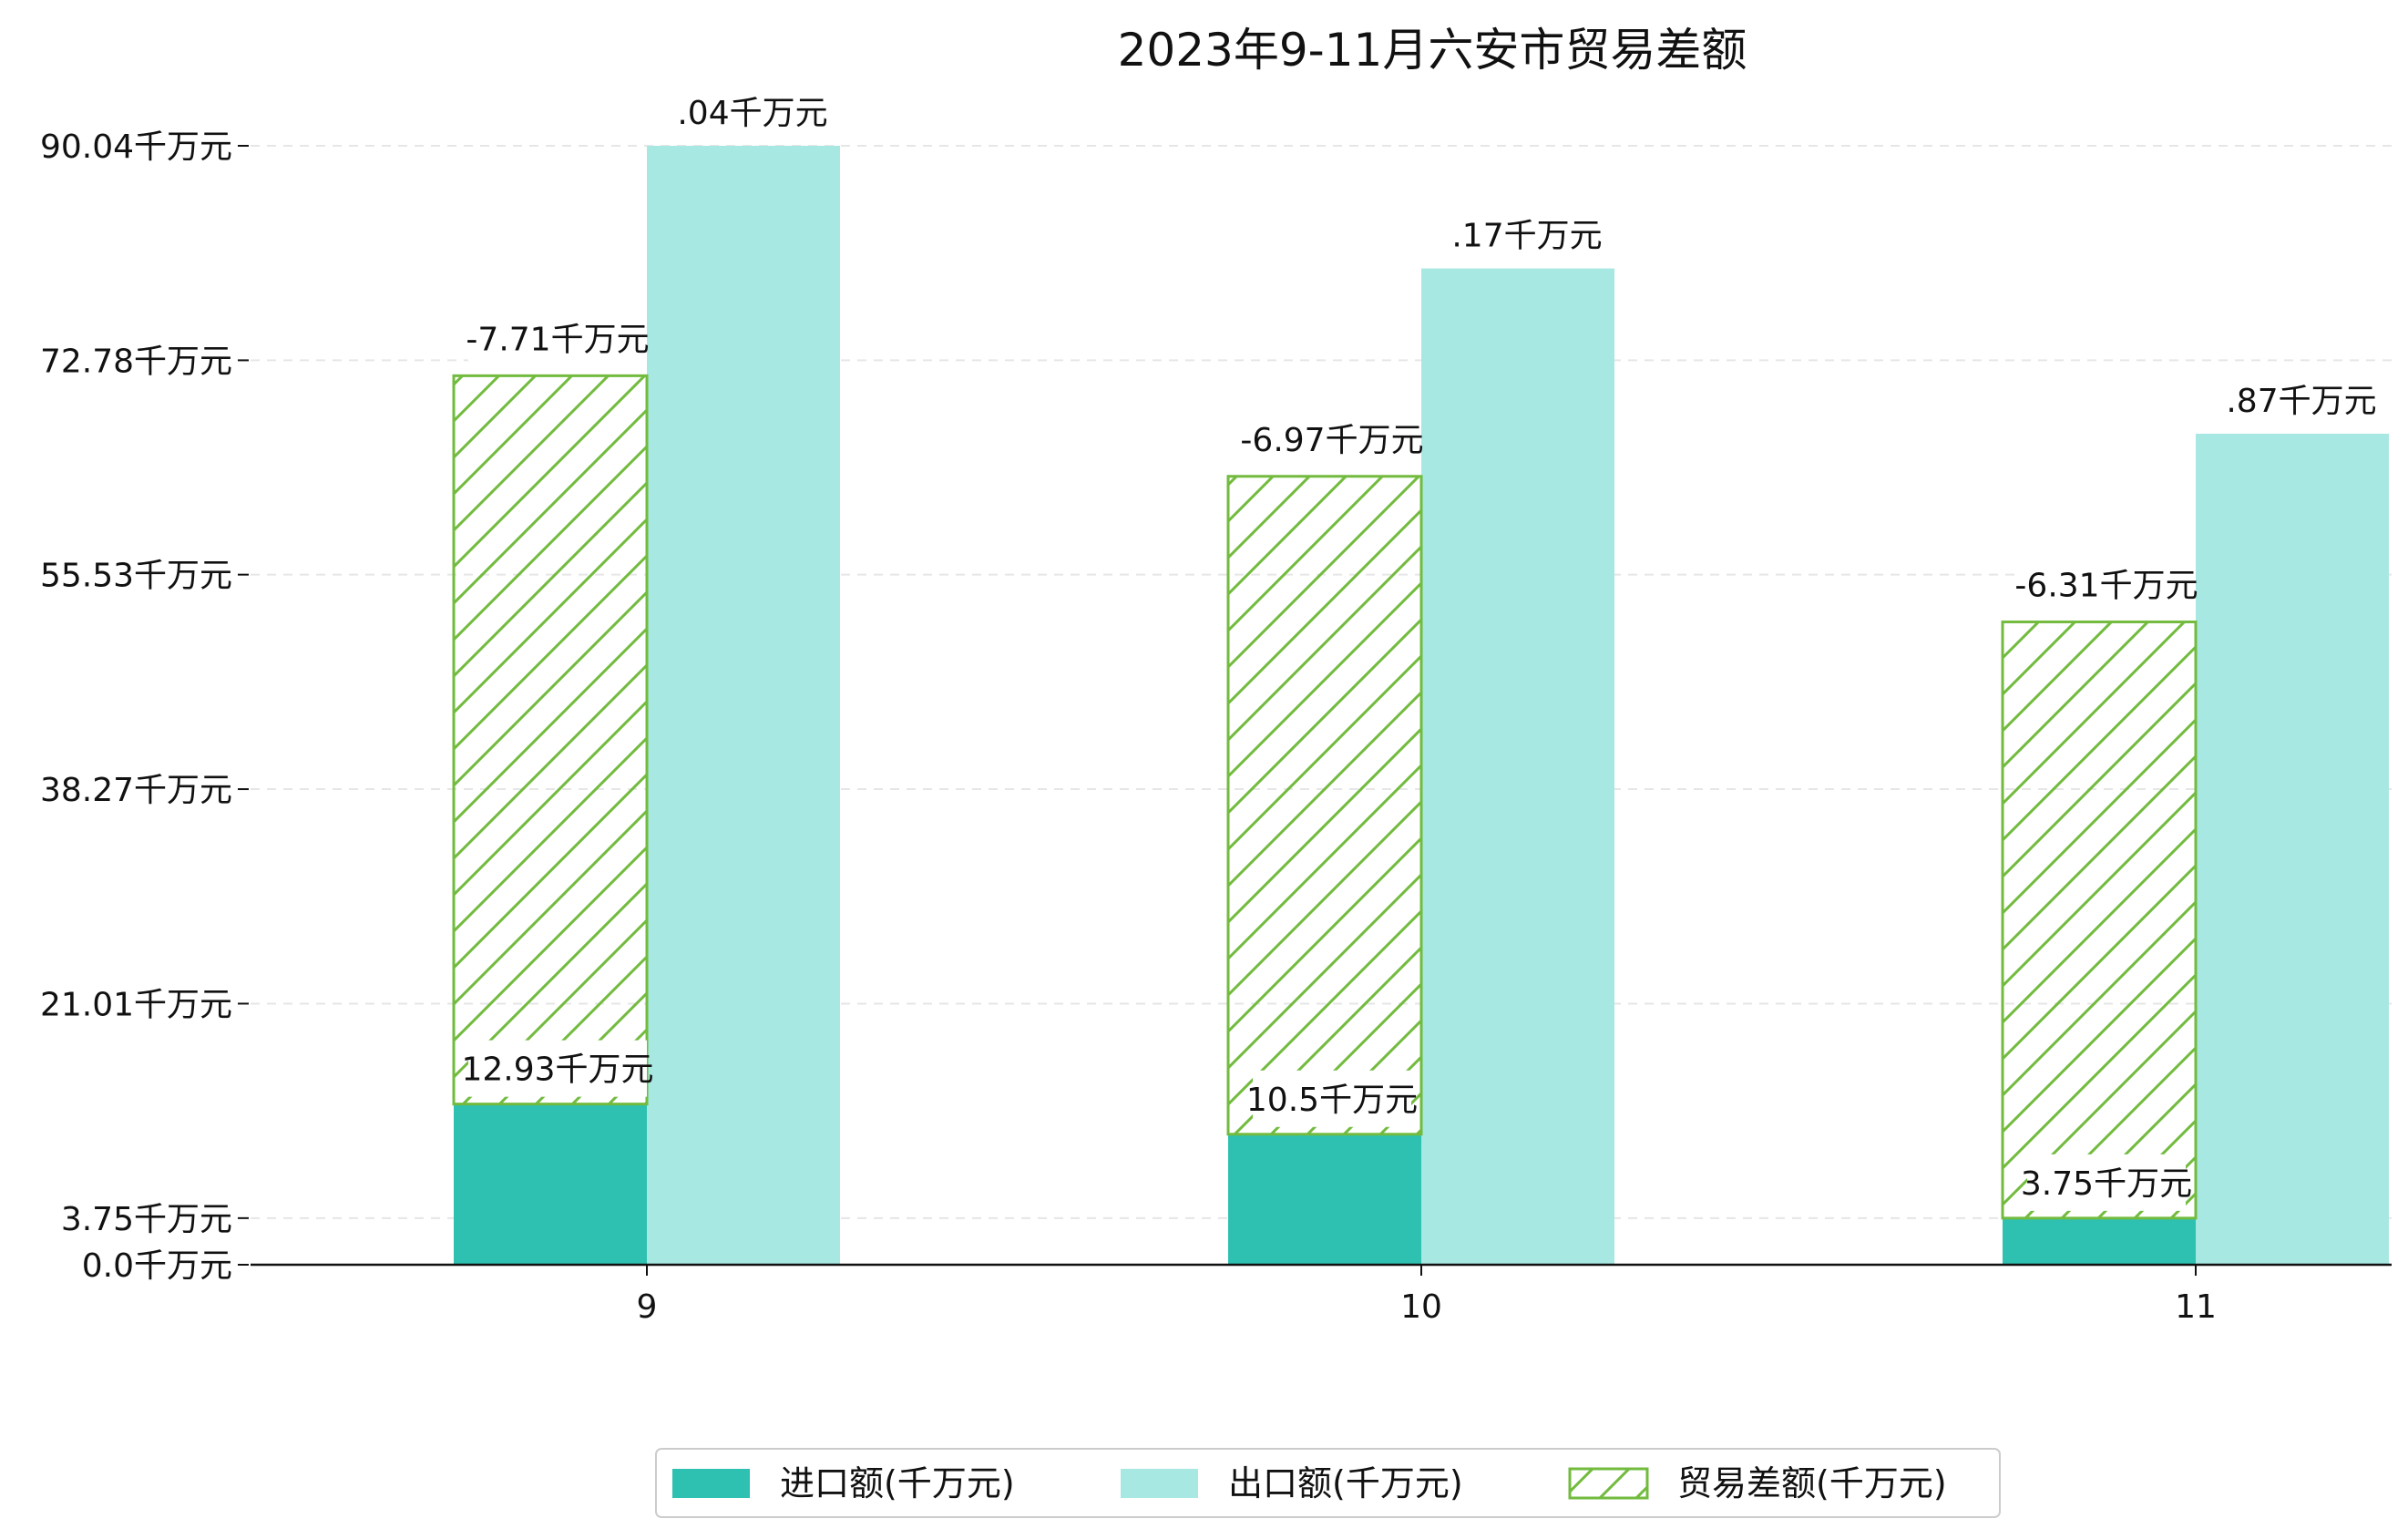 This screenshot has width=2408, height=1539. Describe the element at coordinates (1421, 1307) in the screenshot. I see `x-tick-label: 10` at that location.